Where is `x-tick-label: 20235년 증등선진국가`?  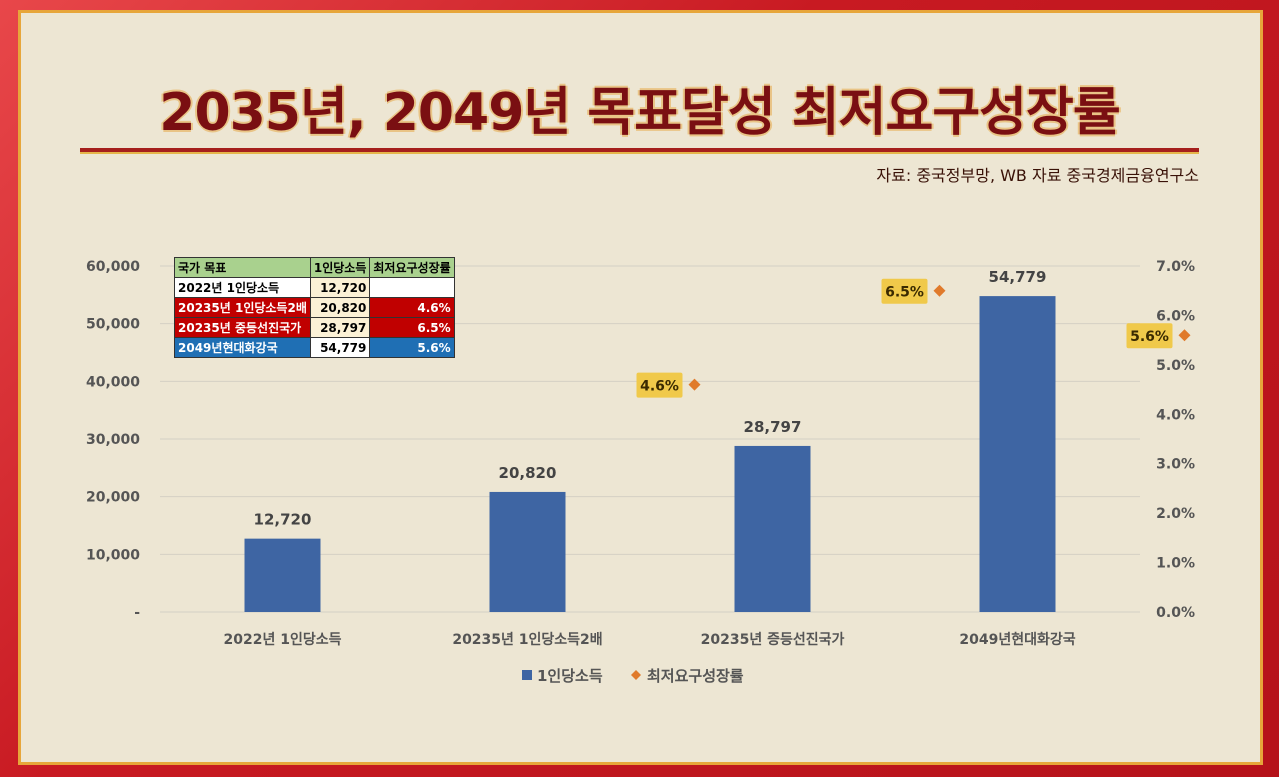
x-tick-label: 20235년 증등선진국가 is located at coordinates (773, 639).